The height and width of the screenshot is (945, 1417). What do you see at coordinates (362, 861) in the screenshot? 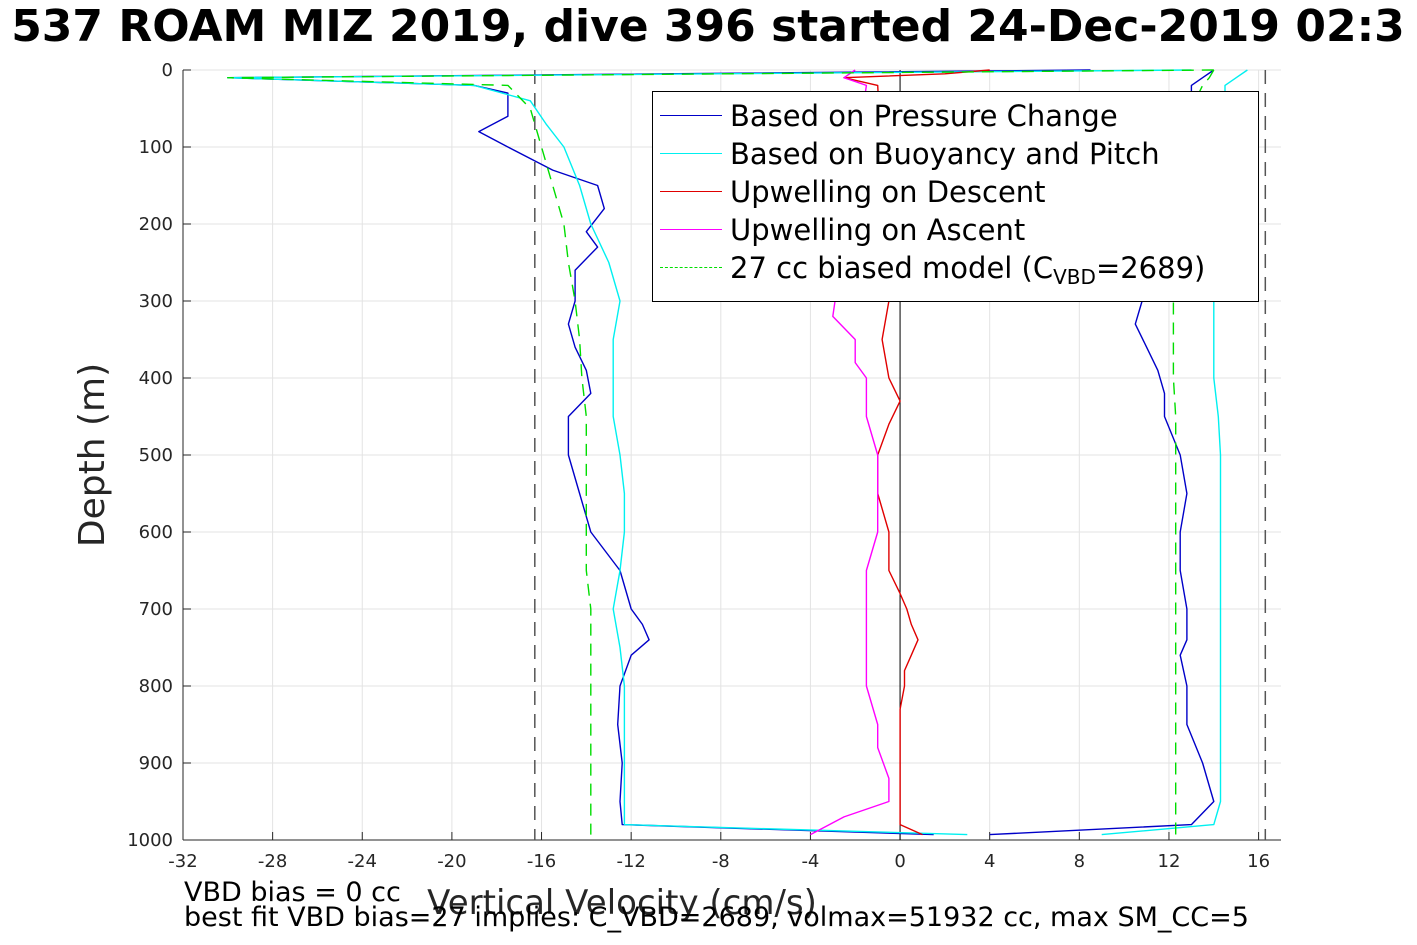
I see `x-tick-label: -24` at bounding box center [362, 861].